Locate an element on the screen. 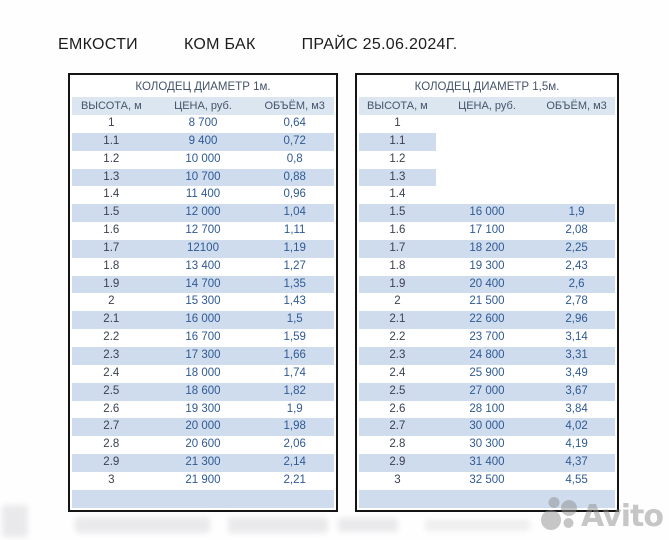 This screenshot has width=669, height=540. height-cell is located at coordinates (397, 499).